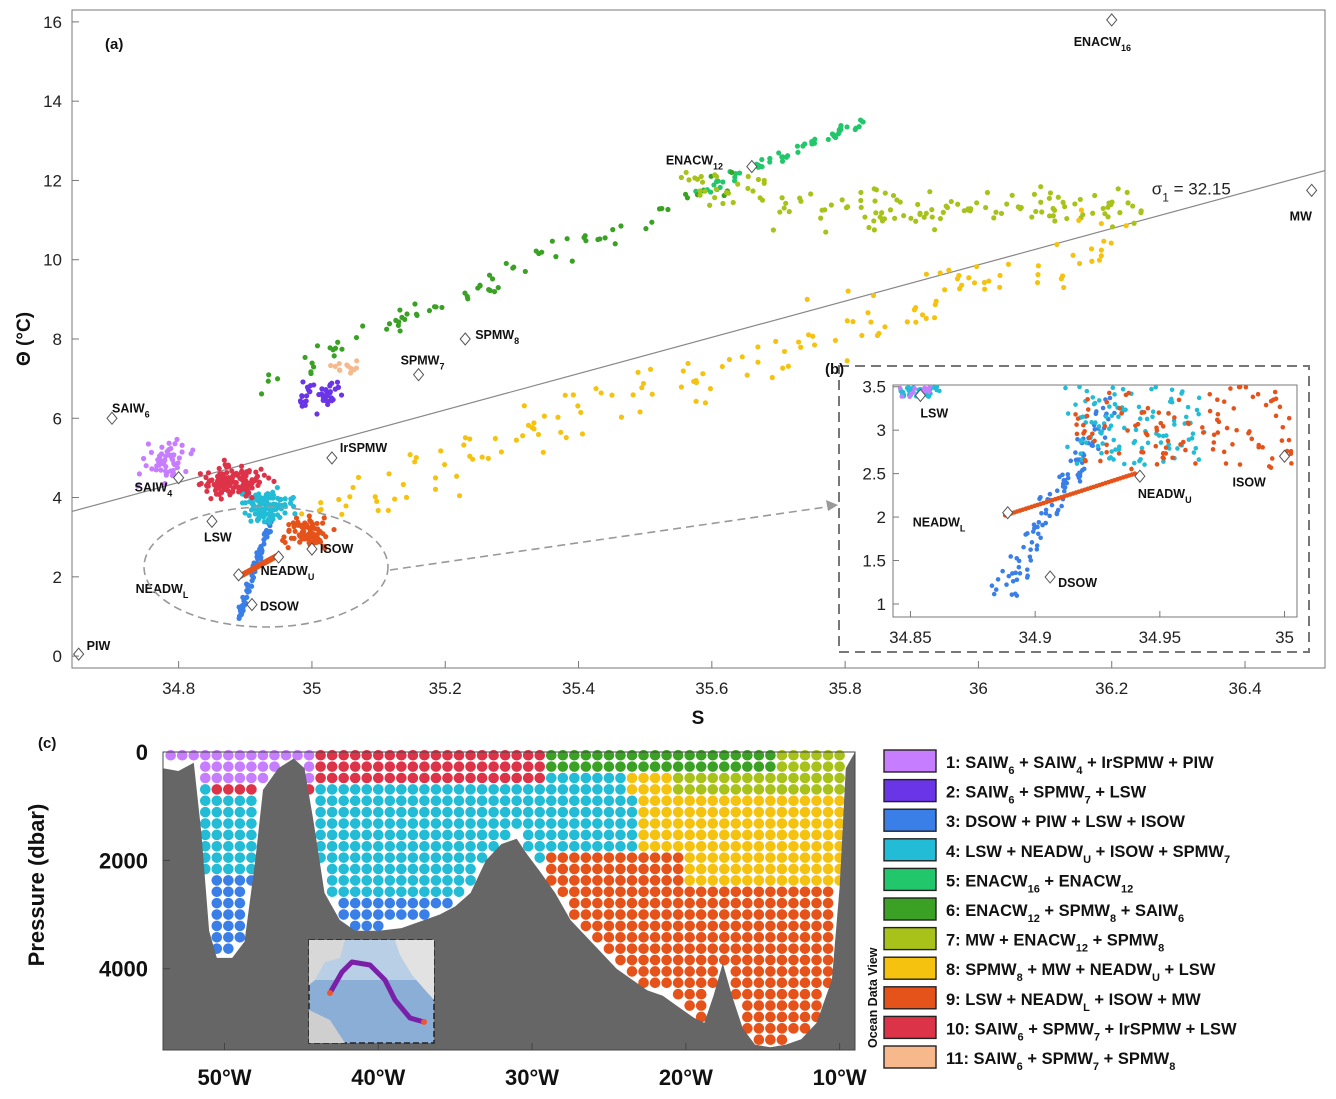 This screenshot has width=1336, height=1099. I want to click on legend-water-mass-subscript: 6, so click(1020, 1067).